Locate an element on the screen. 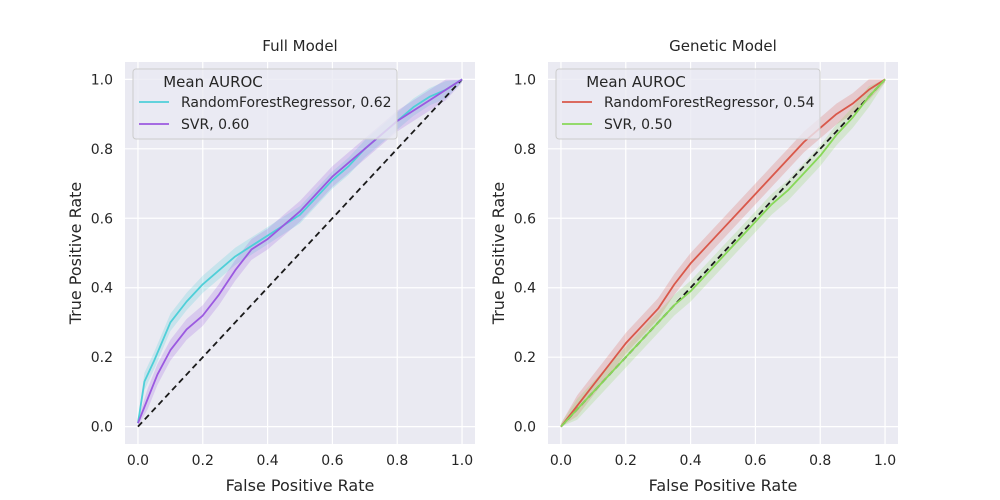 The image size is (1000, 500). legend-entry: RandomForestRegressor, 0.54 is located at coordinates (709, 103).